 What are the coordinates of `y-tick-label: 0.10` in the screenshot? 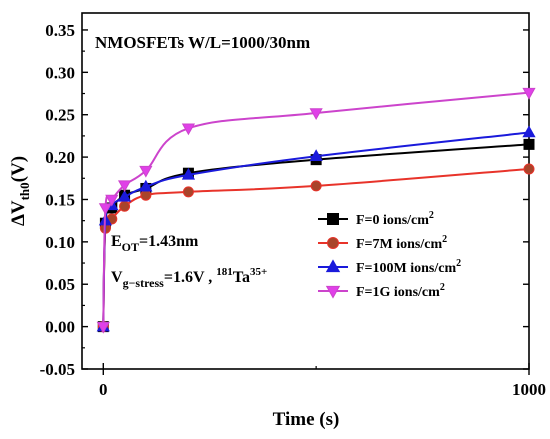 It's located at (60, 242).